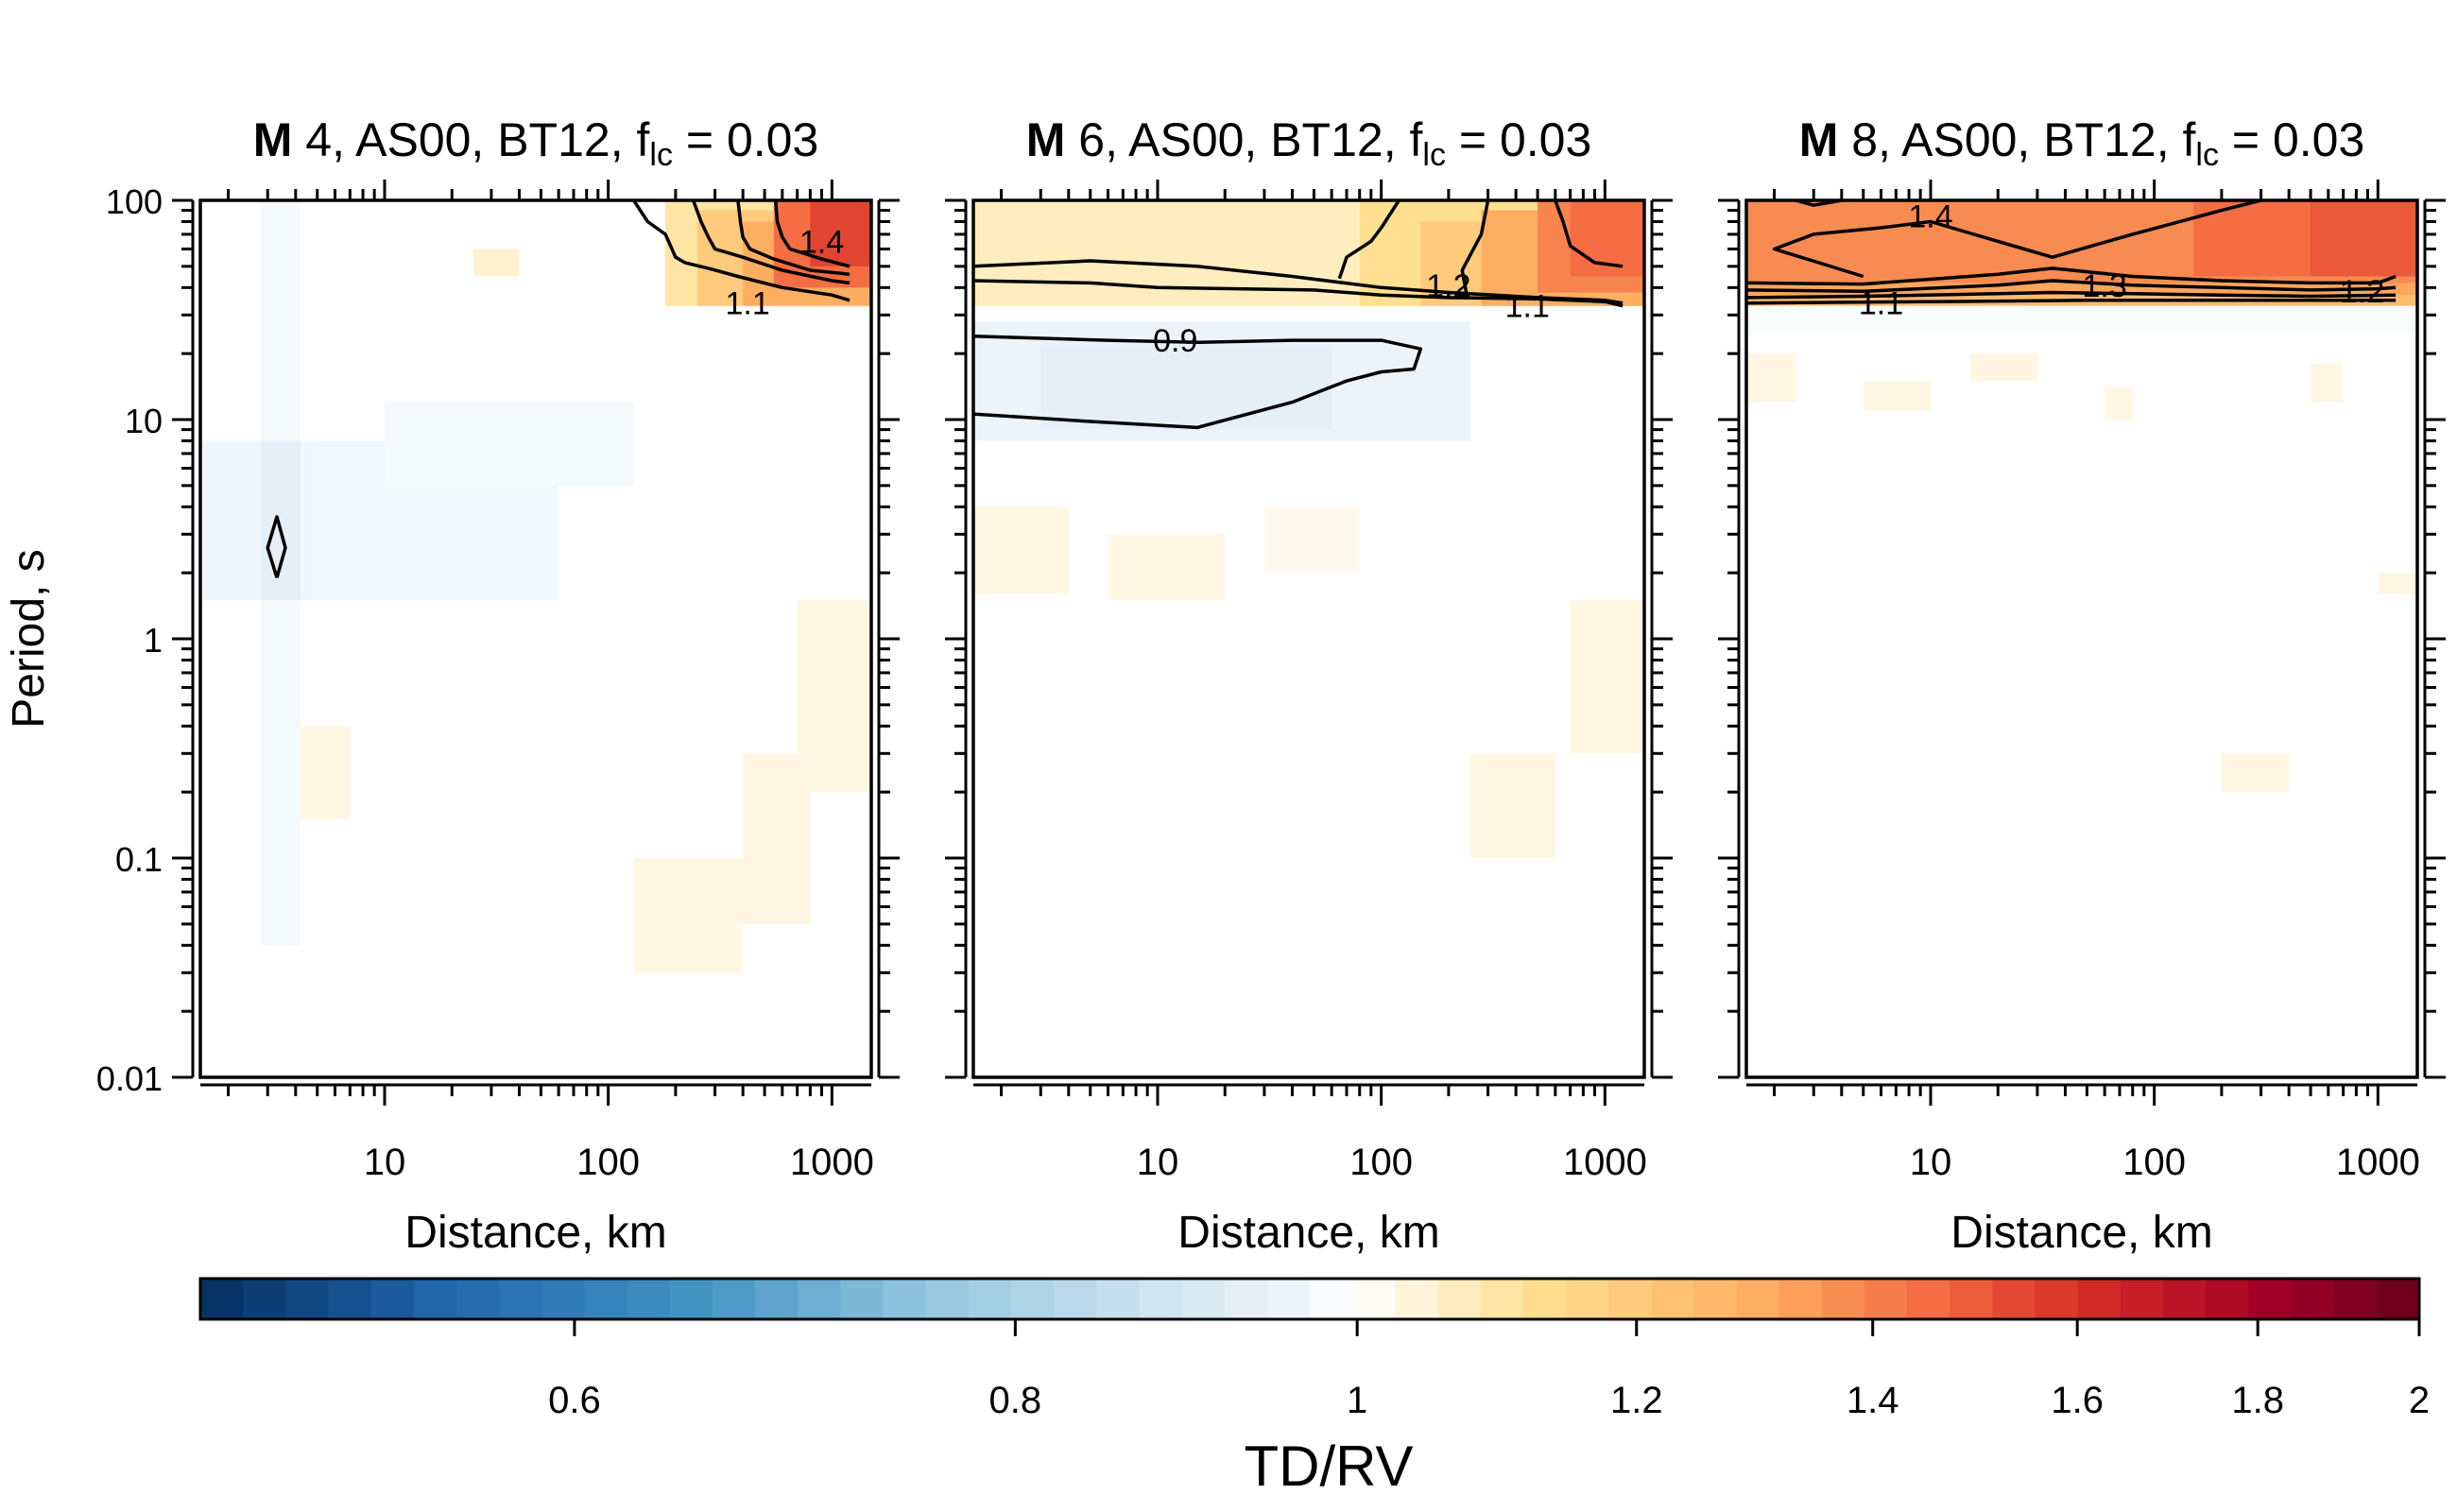 Image resolution: width=2457 pixels, height=1512 pixels. Describe the element at coordinates (2082, 143) in the screenshot. I see `panel-title: M 8, AS00, BT12, flc = 0.03` at that location.